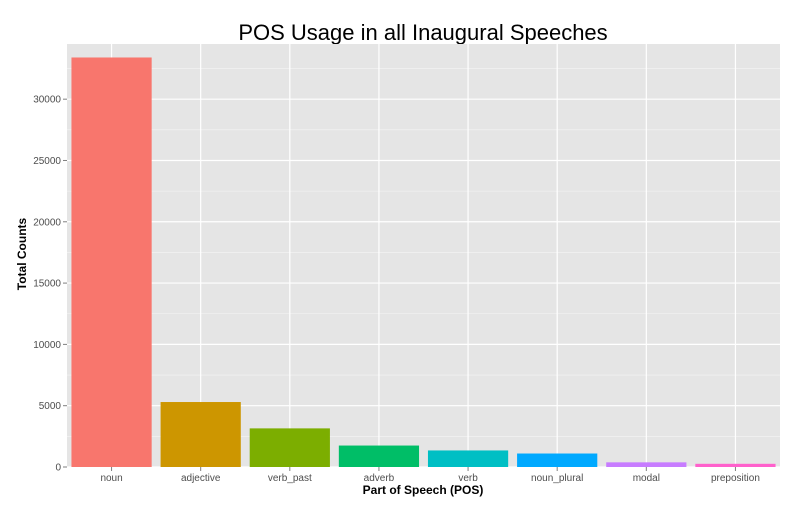 The width and height of the screenshot is (800, 508). Describe the element at coordinates (468, 478) in the screenshot. I see `x-tick-label: verb` at that location.